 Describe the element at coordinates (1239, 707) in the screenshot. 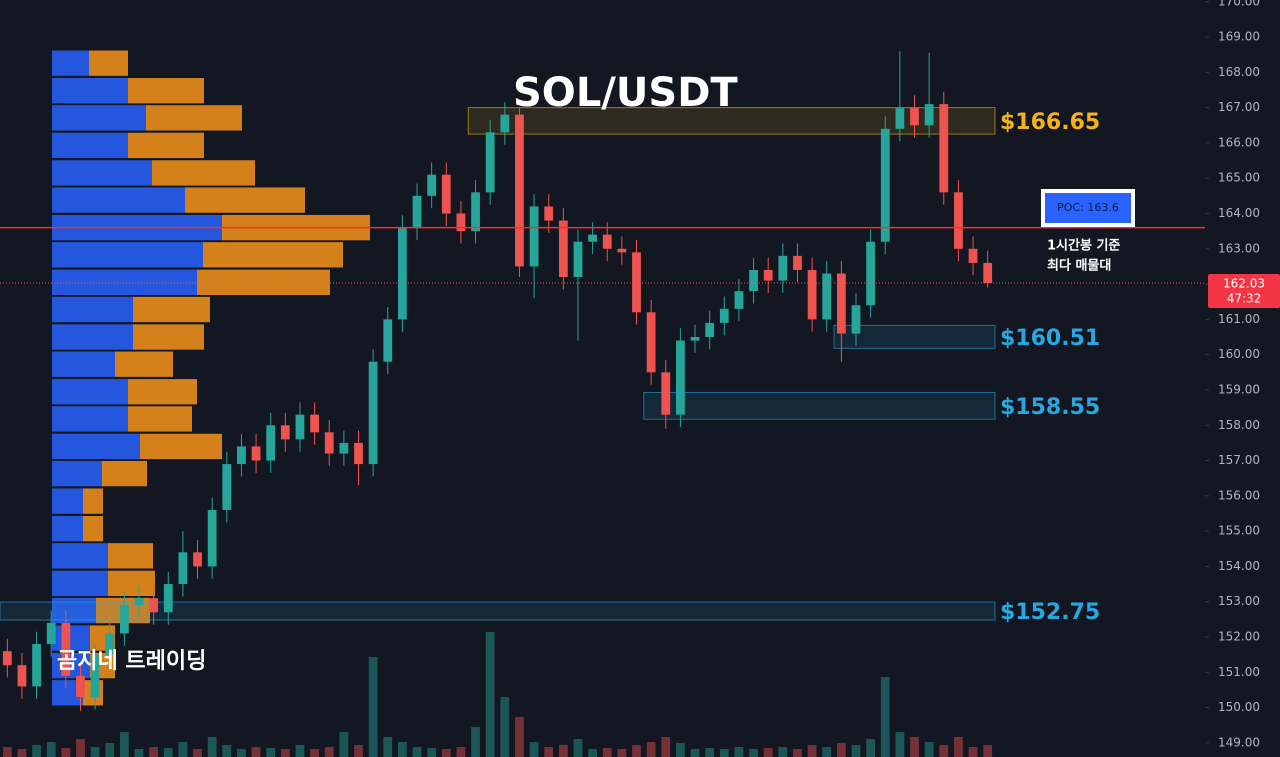

I see `y-tick-label: 150.00` at that location.